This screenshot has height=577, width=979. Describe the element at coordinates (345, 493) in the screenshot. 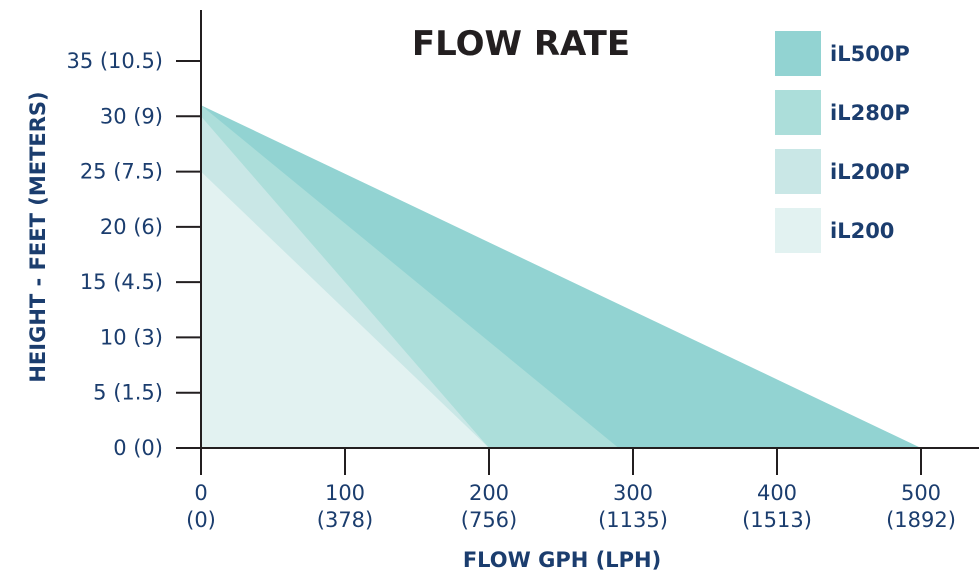

I see `x-tick-label: 100` at that location.